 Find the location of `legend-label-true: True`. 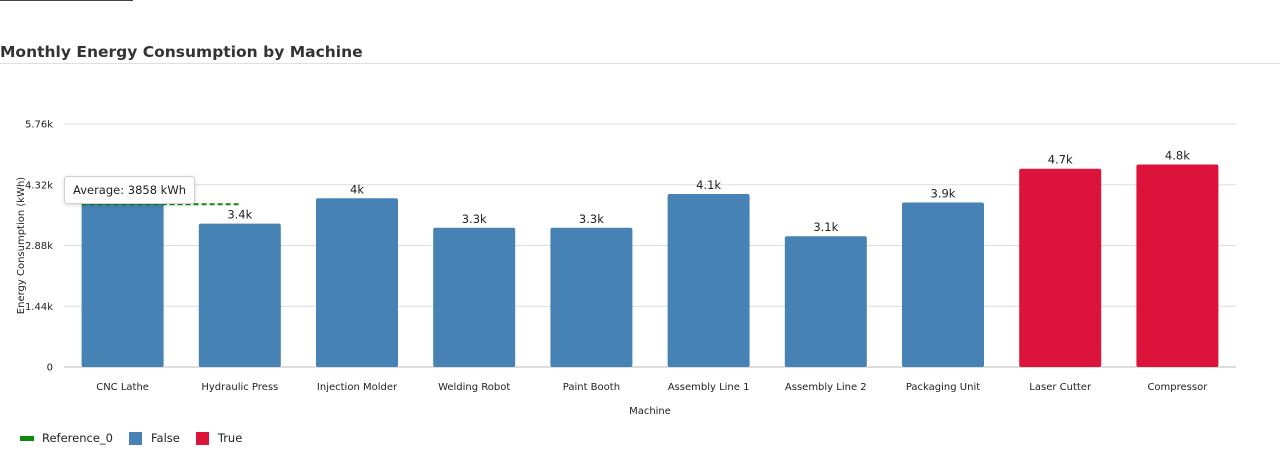

legend-label-true: True is located at coordinates (230, 438).